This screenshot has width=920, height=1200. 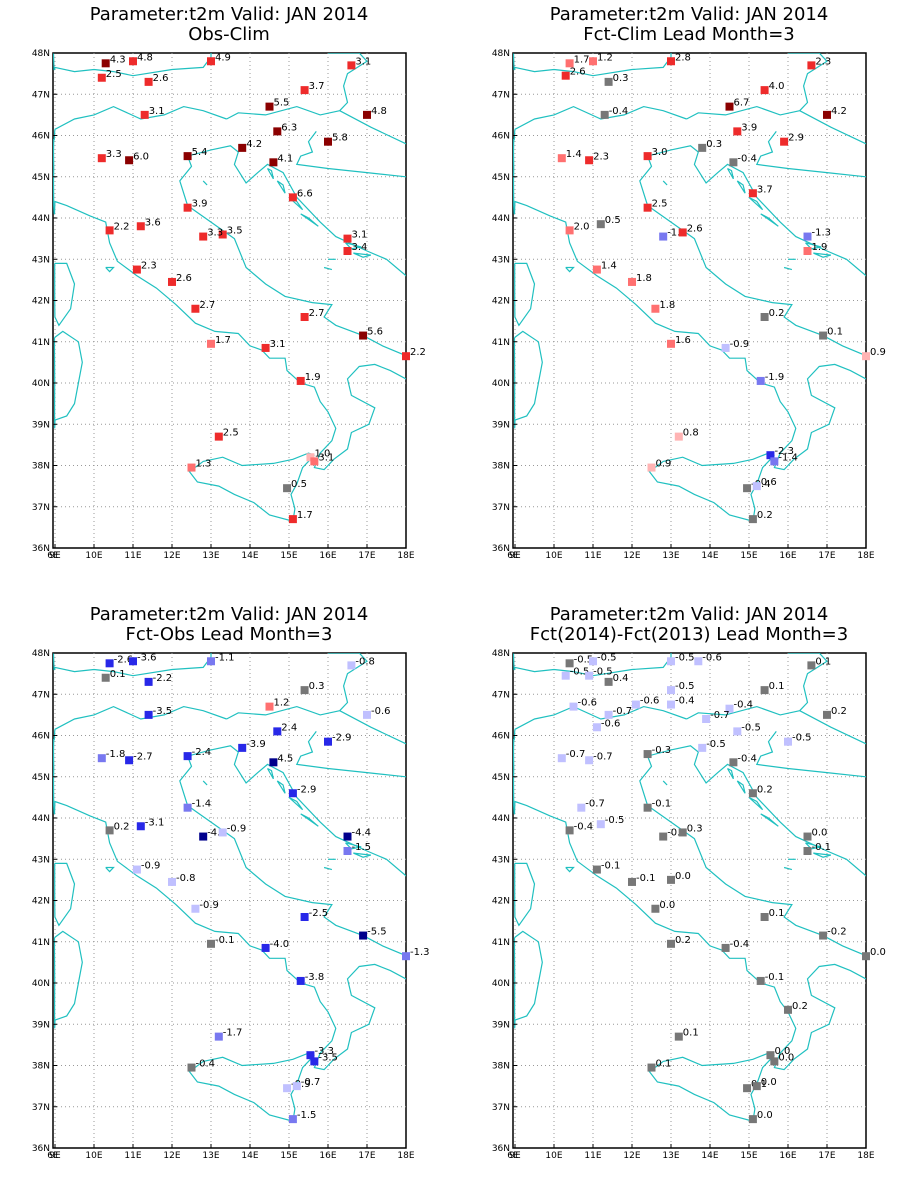 I want to click on y-tick-label: 42N, so click(x=41, y=302).